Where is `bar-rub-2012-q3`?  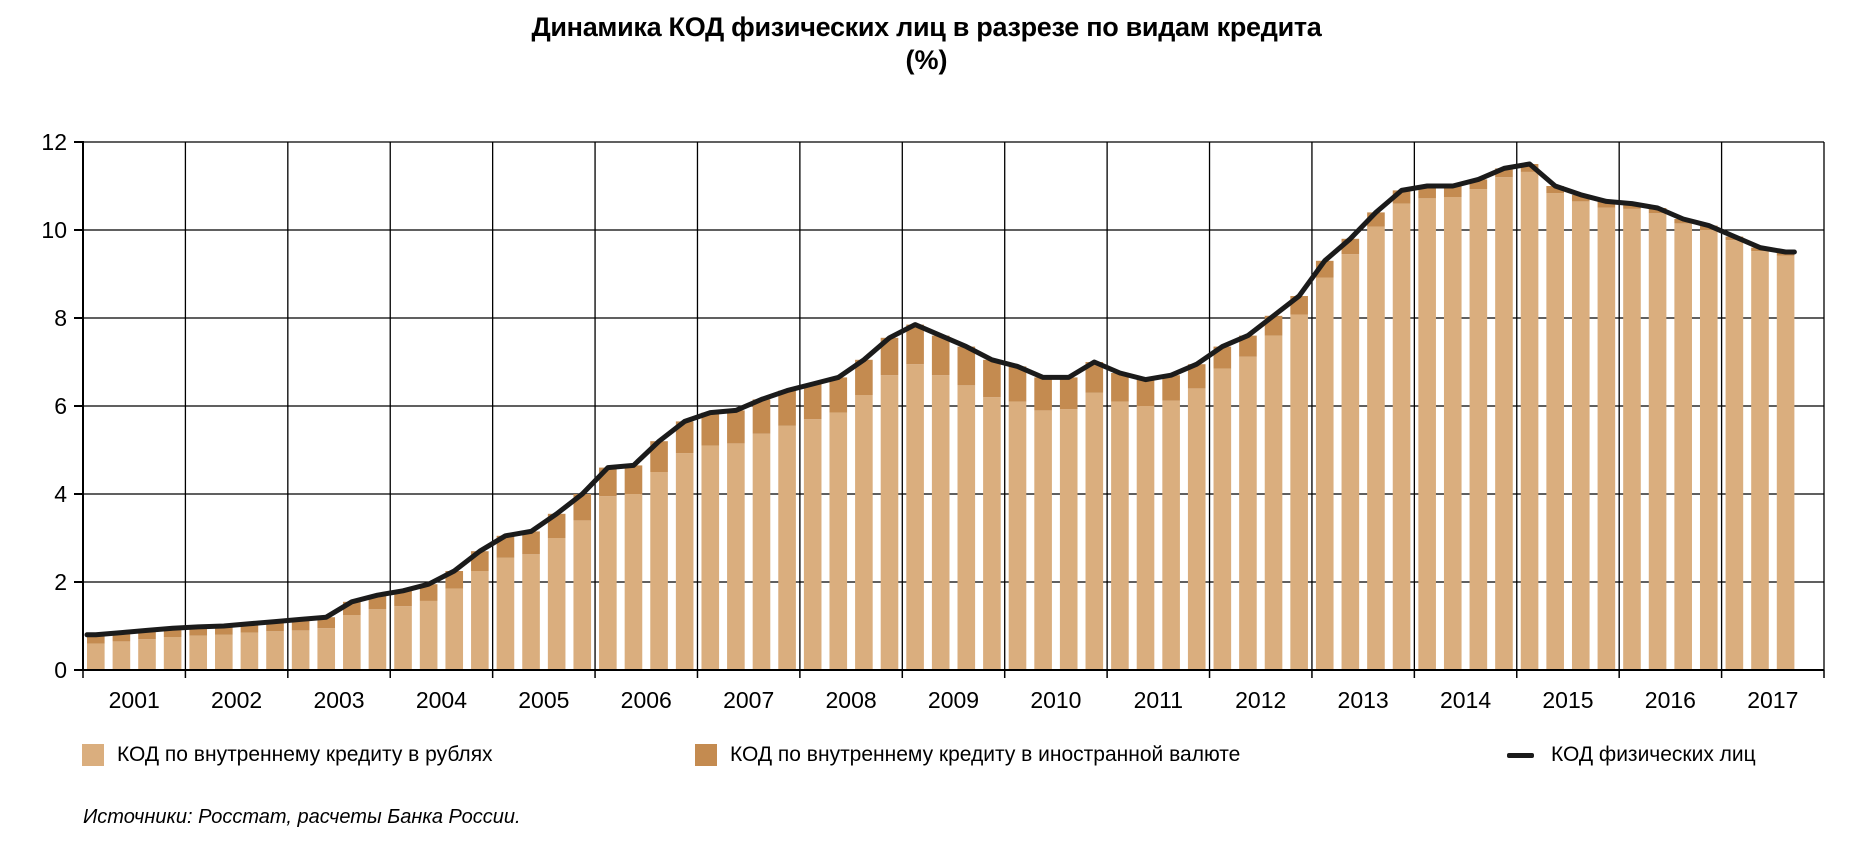 bar-rub-2012-q3 is located at coordinates (1273, 502).